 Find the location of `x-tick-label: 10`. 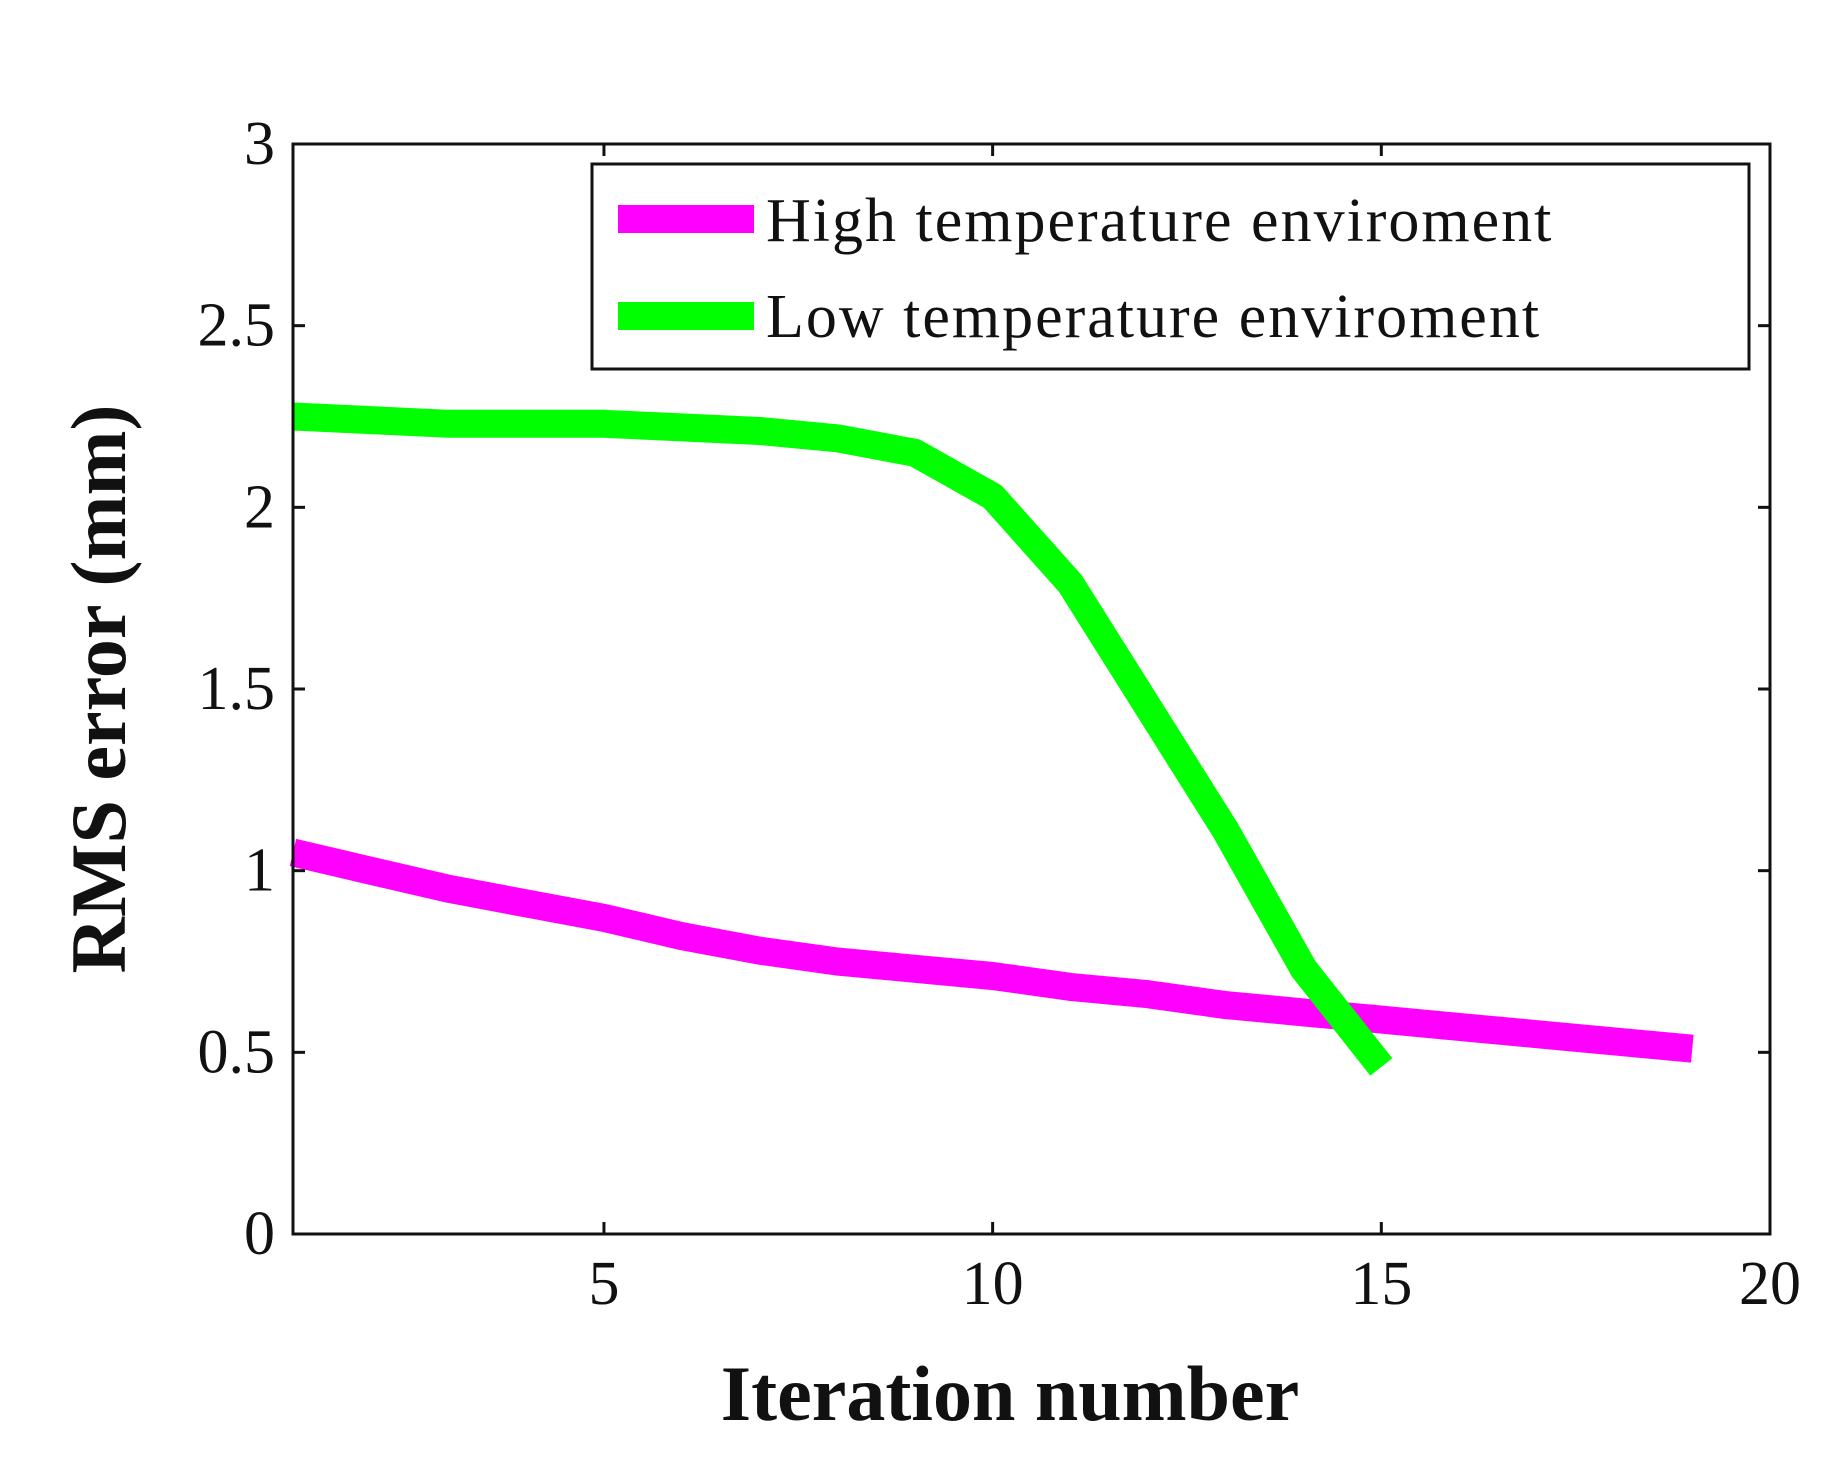

x-tick-label: 10 is located at coordinates (993, 1284).